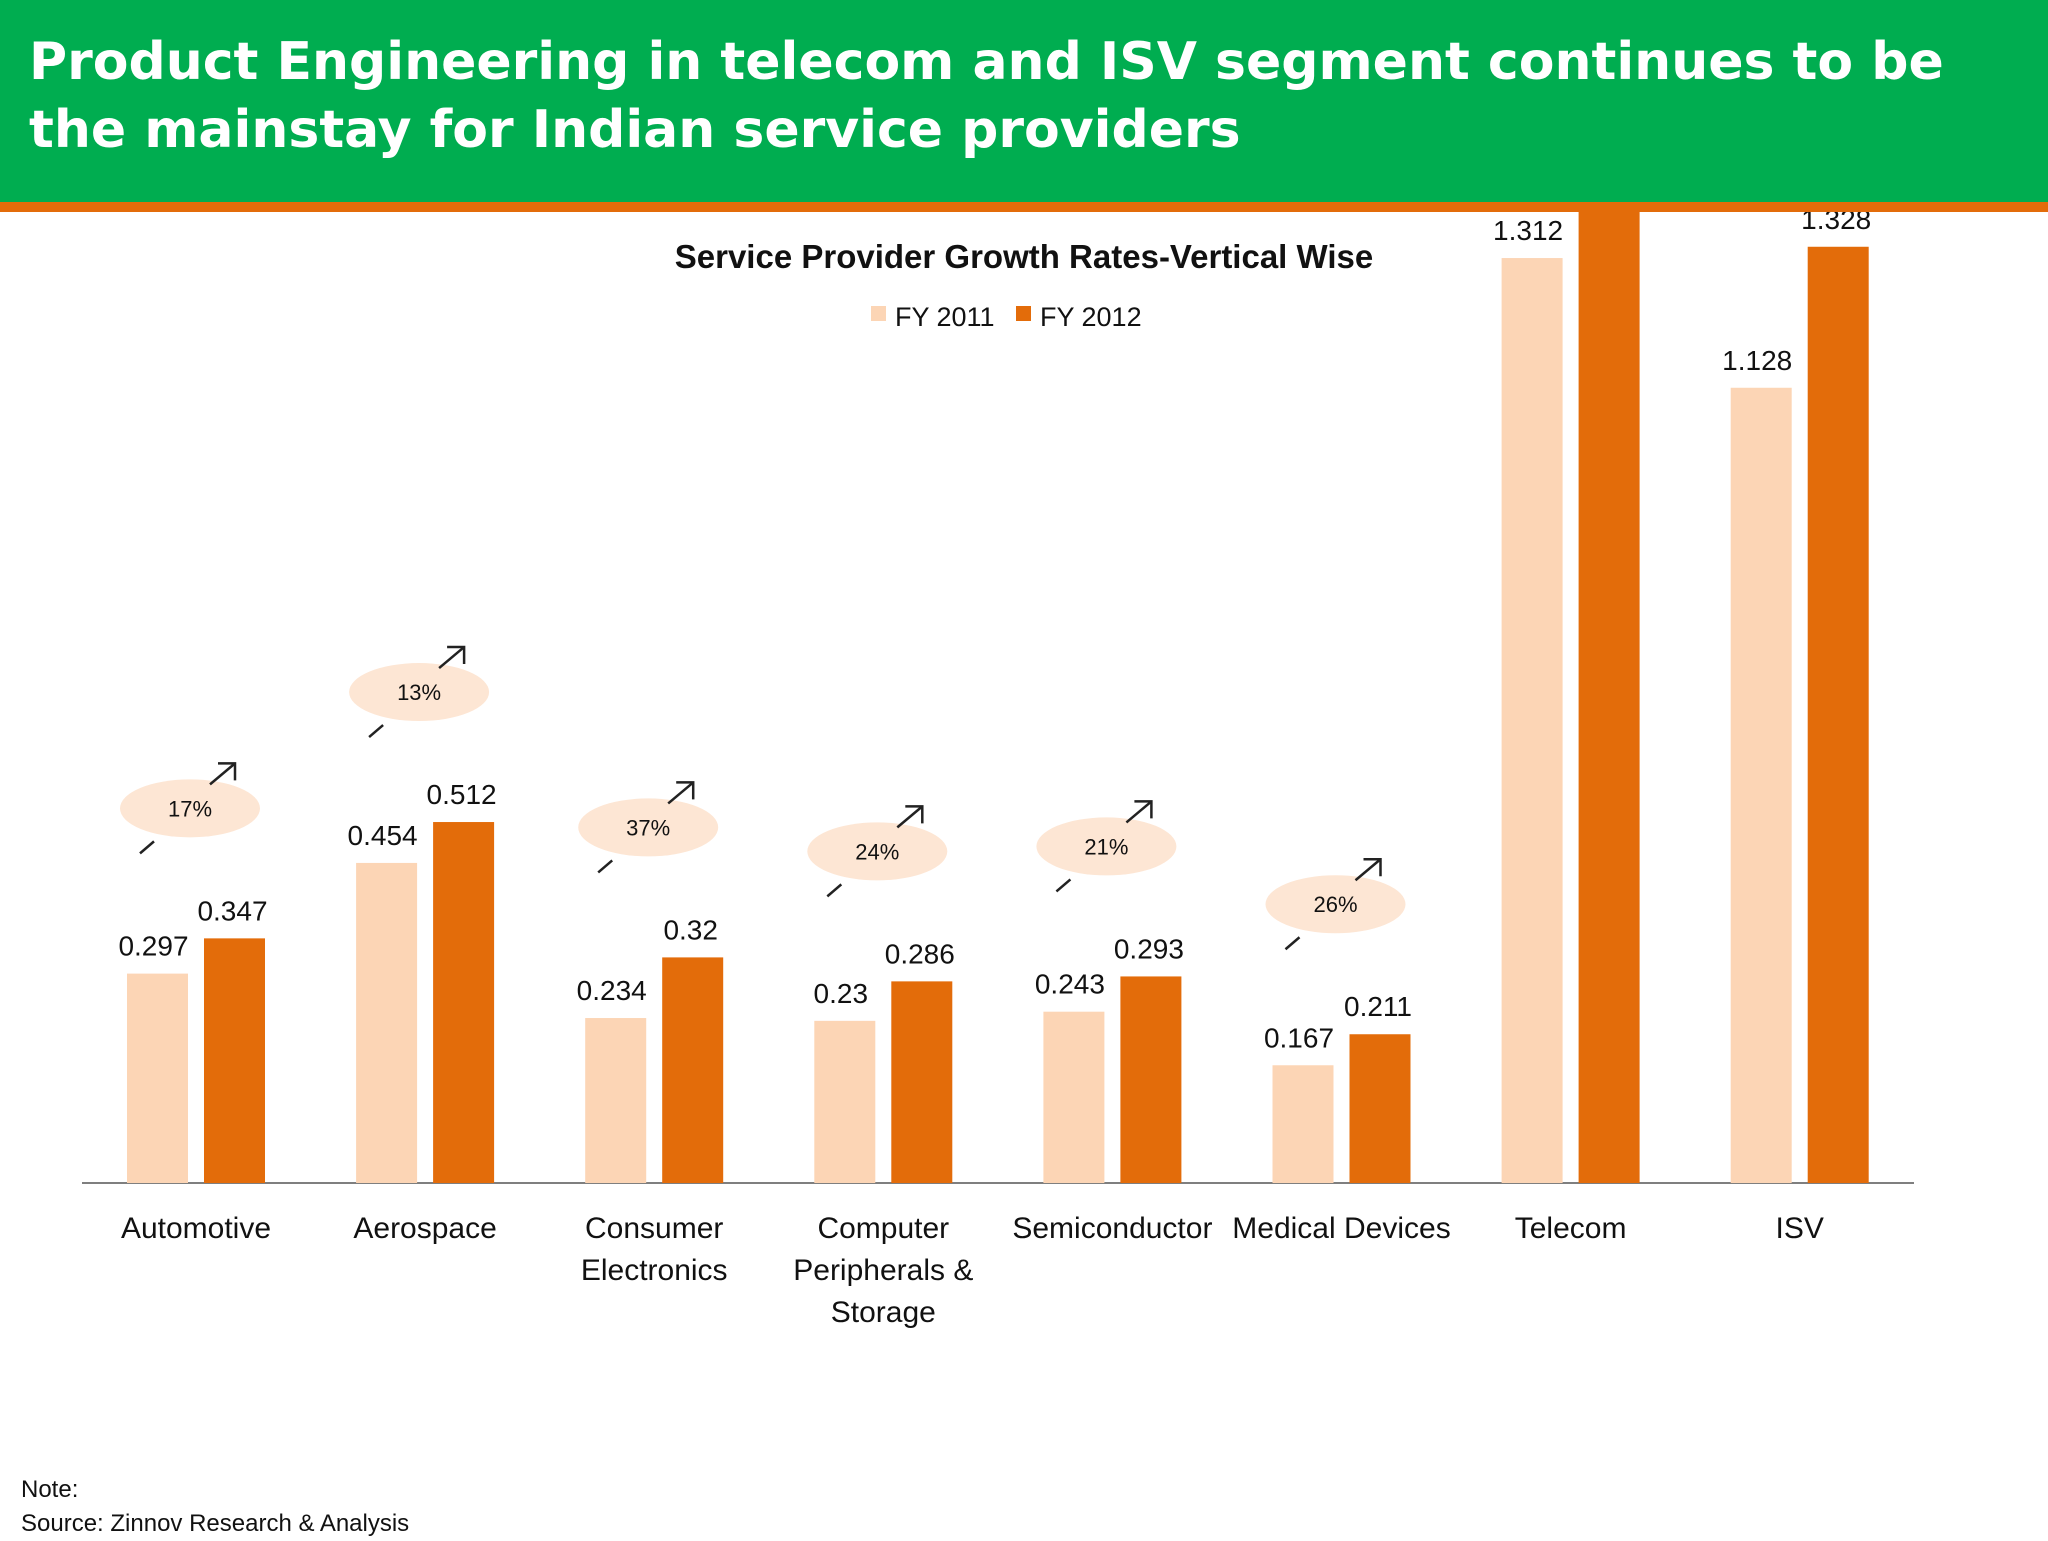 The height and width of the screenshot is (1541, 2048). I want to click on category-label: Computer Peripherals & Storage, so click(883, 1270).